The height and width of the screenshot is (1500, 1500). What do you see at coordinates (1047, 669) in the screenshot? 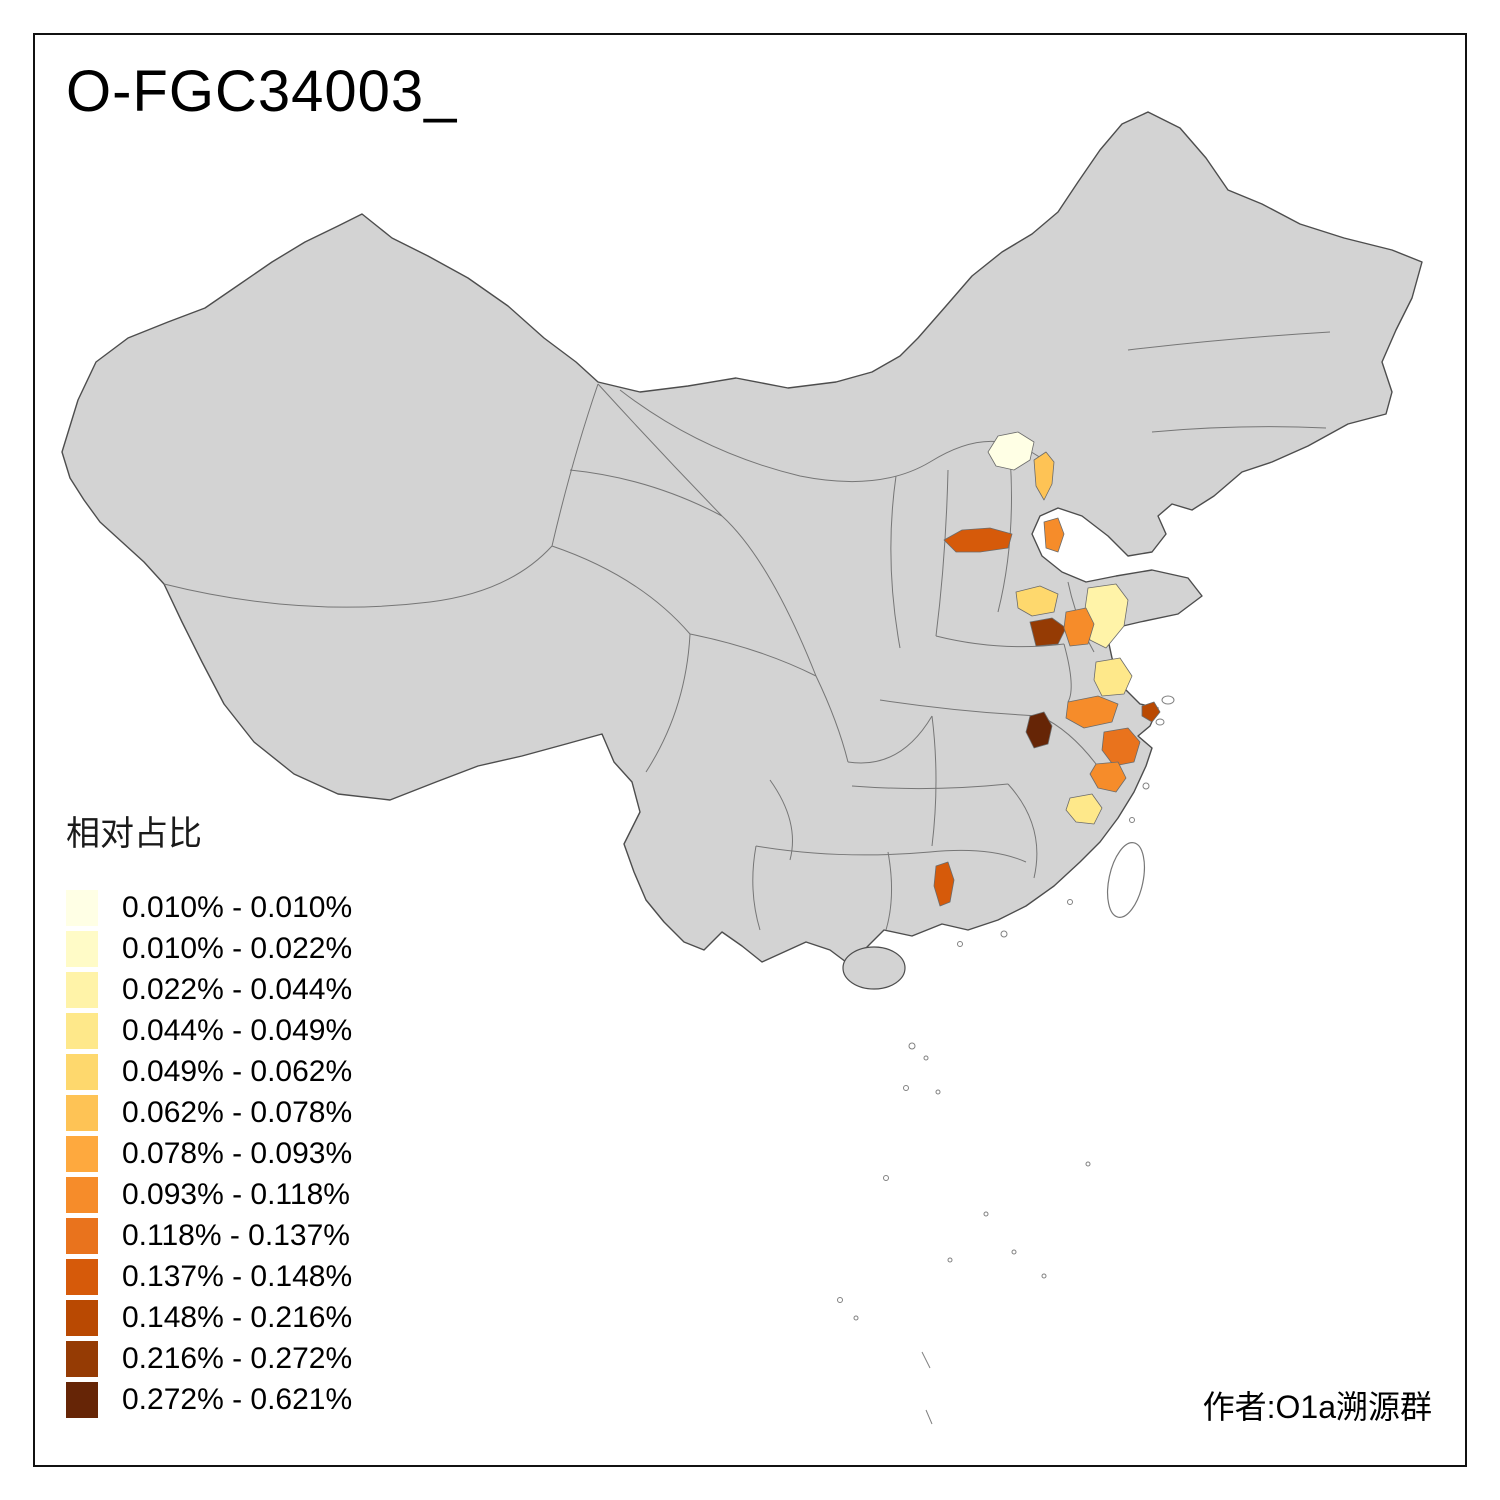
I see `choropleth-patches` at bounding box center [1047, 669].